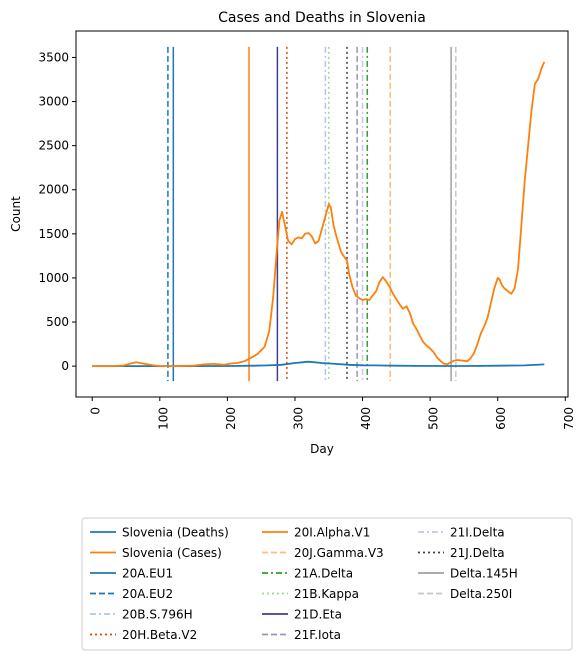 This screenshot has height=663, width=586. Describe the element at coordinates (53, 278) in the screenshot. I see `y-tick-label: 1000` at that location.